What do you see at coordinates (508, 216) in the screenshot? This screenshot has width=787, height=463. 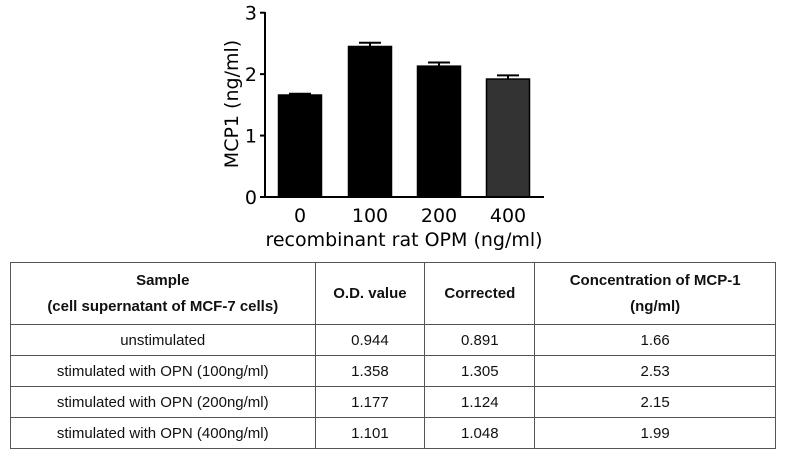 I see `x-tick-label: 400` at bounding box center [508, 216].